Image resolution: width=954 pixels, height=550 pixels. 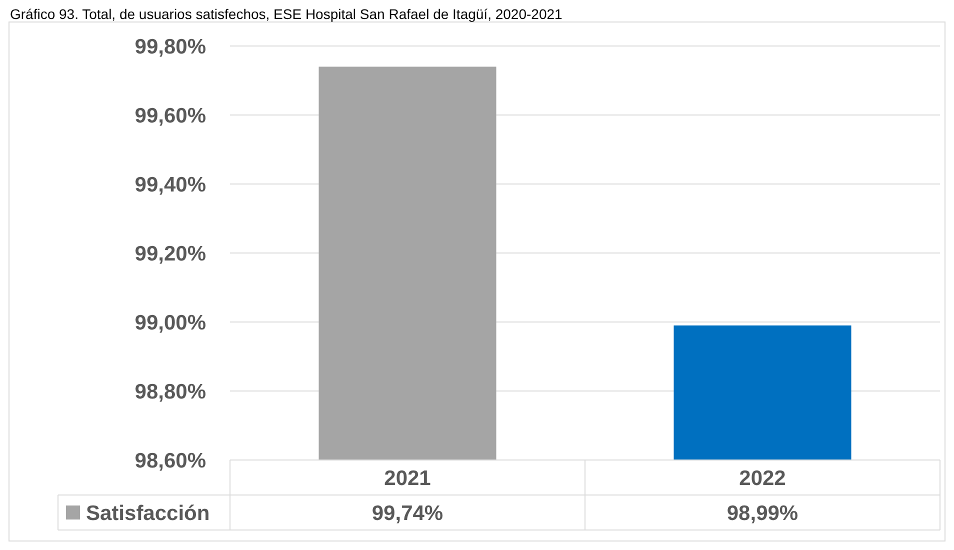 What do you see at coordinates (762, 513) in the screenshot?
I see `data-label: 98,99%` at bounding box center [762, 513].